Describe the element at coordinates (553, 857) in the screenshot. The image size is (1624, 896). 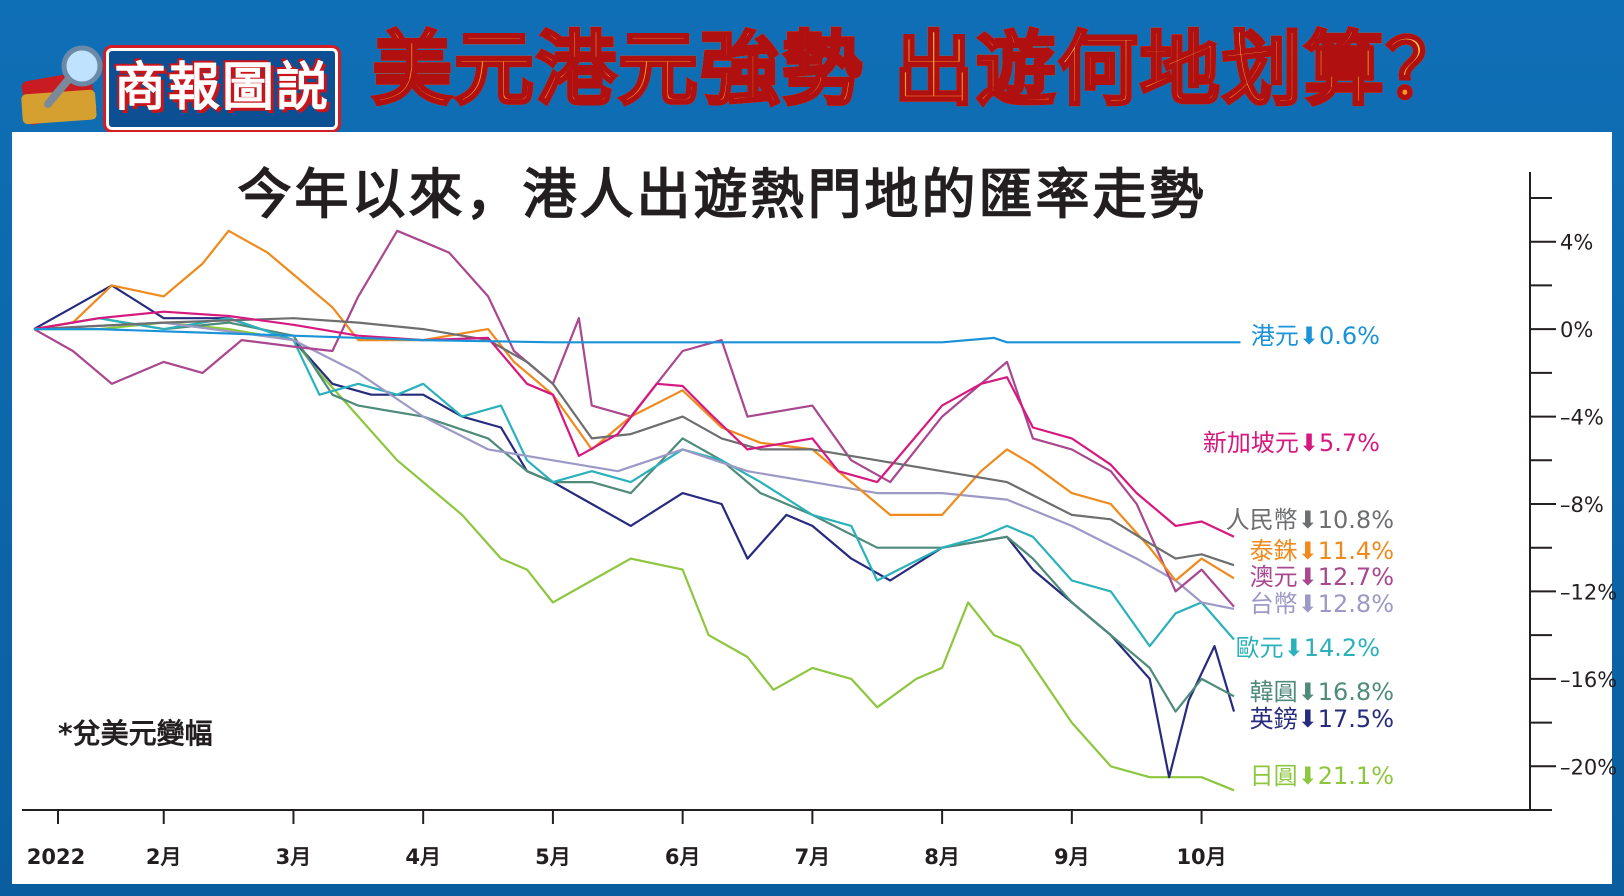
I see `x-tick-label: 5月` at that location.